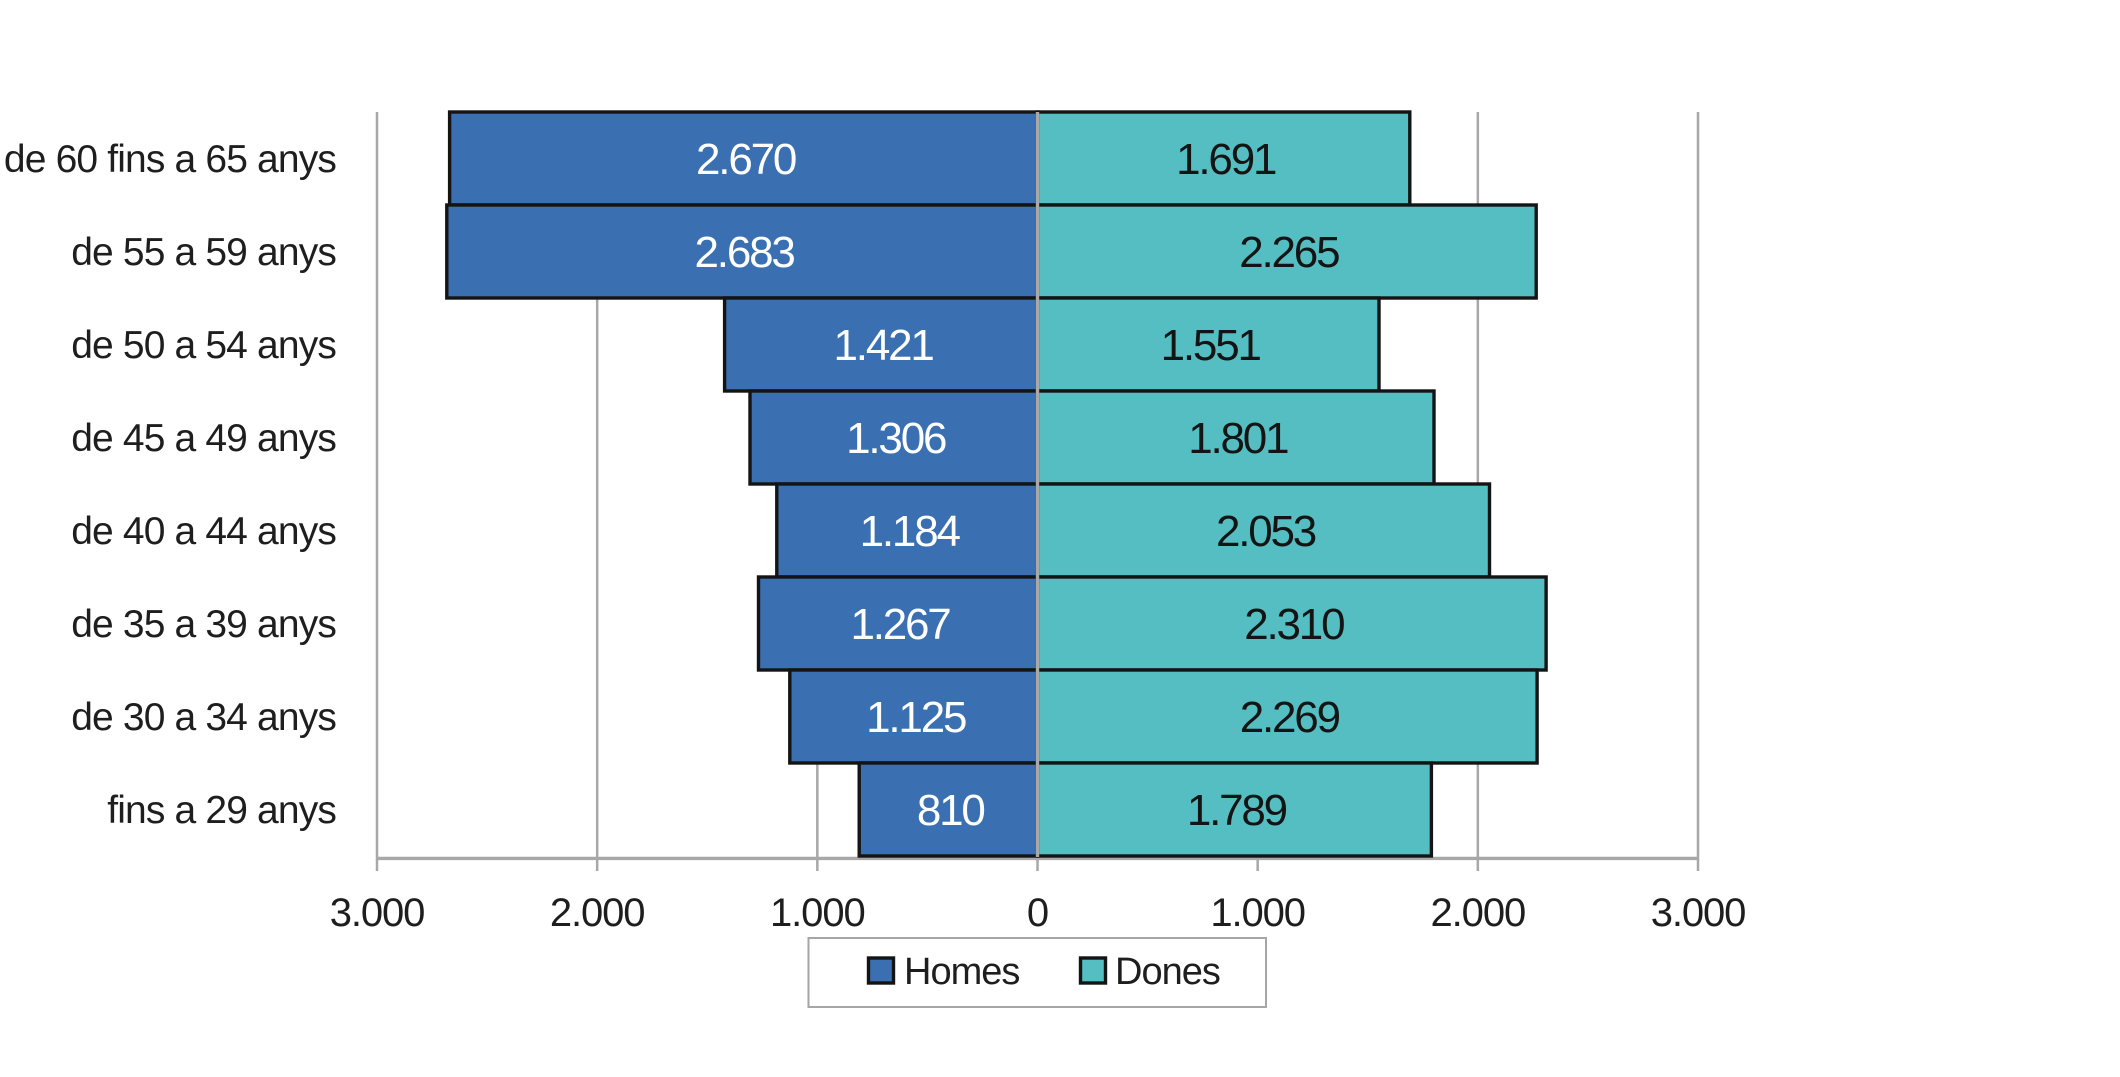  Describe the element at coordinates (203, 345) in the screenshot. I see `svg-text: de 50 a 54 anys` at that location.